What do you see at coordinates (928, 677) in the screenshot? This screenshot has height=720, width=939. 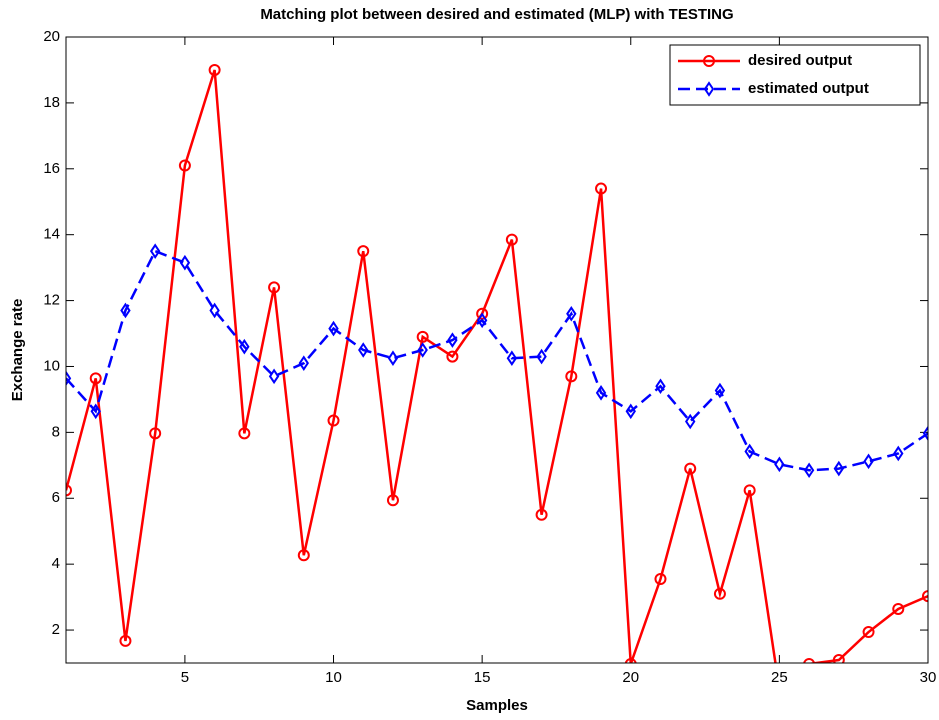 I see `x-tick-label: 30` at bounding box center [928, 677].